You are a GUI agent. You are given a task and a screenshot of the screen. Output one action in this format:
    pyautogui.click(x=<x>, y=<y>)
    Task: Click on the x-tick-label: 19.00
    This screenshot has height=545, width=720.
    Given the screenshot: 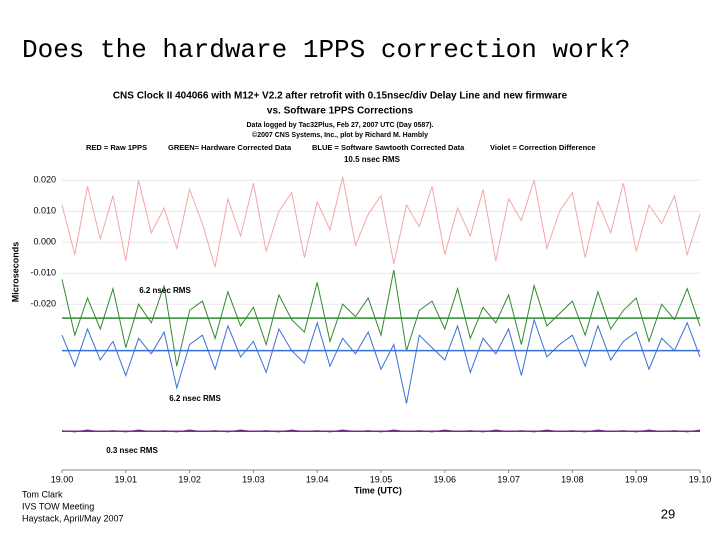 What is the action you would take?
    pyautogui.click(x=62, y=479)
    